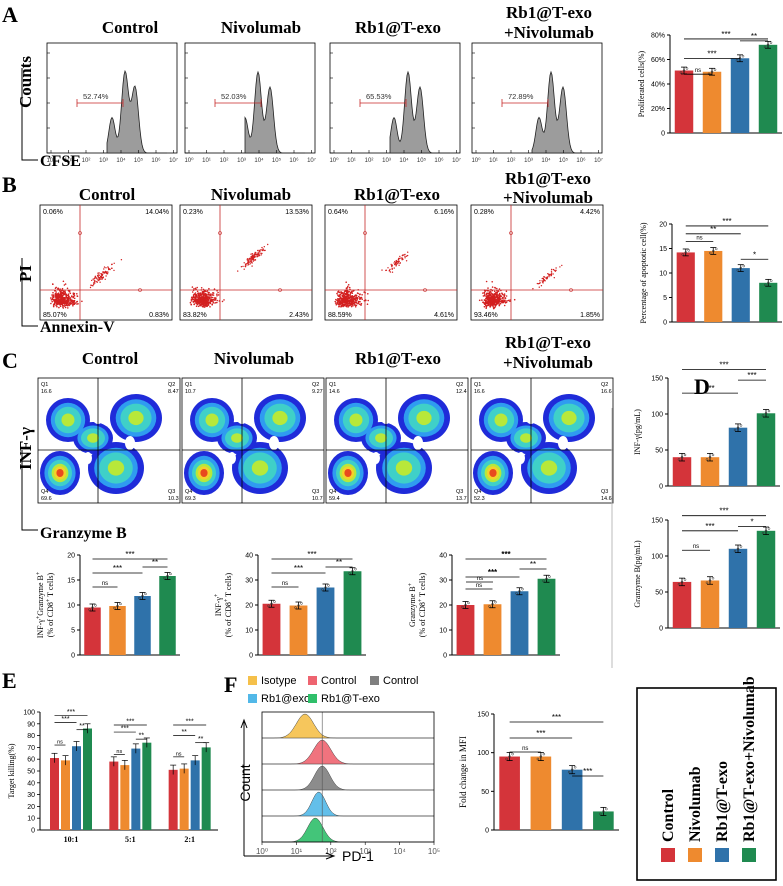 This screenshot has width=783, height=886. Describe the element at coordinates (439, 160) in the screenshot. I see `histogram-x-tick-label: 10⁶` at that location.